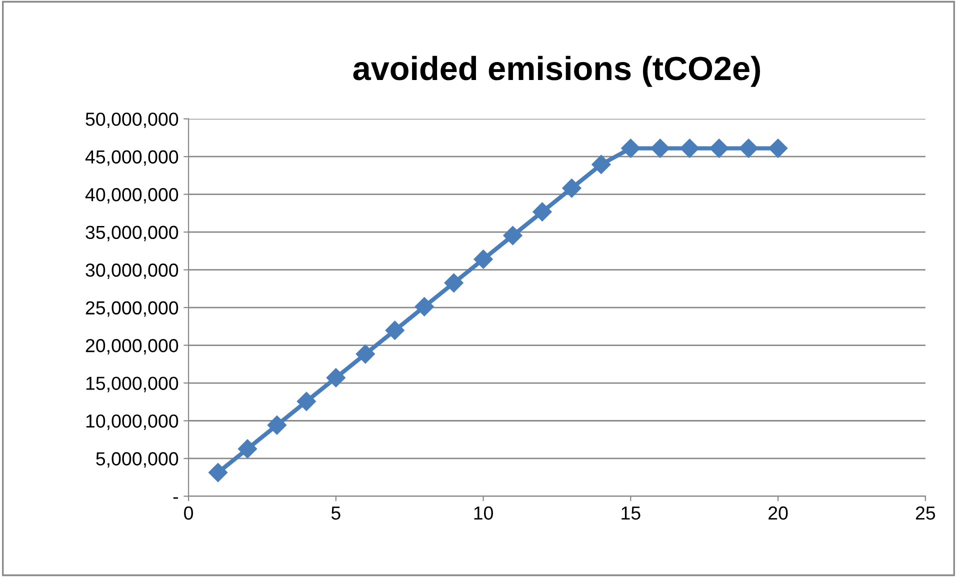 This screenshot has width=957, height=577. Describe the element at coordinates (132, 120) in the screenshot. I see `y-tick-label: 50,000,000` at that location.